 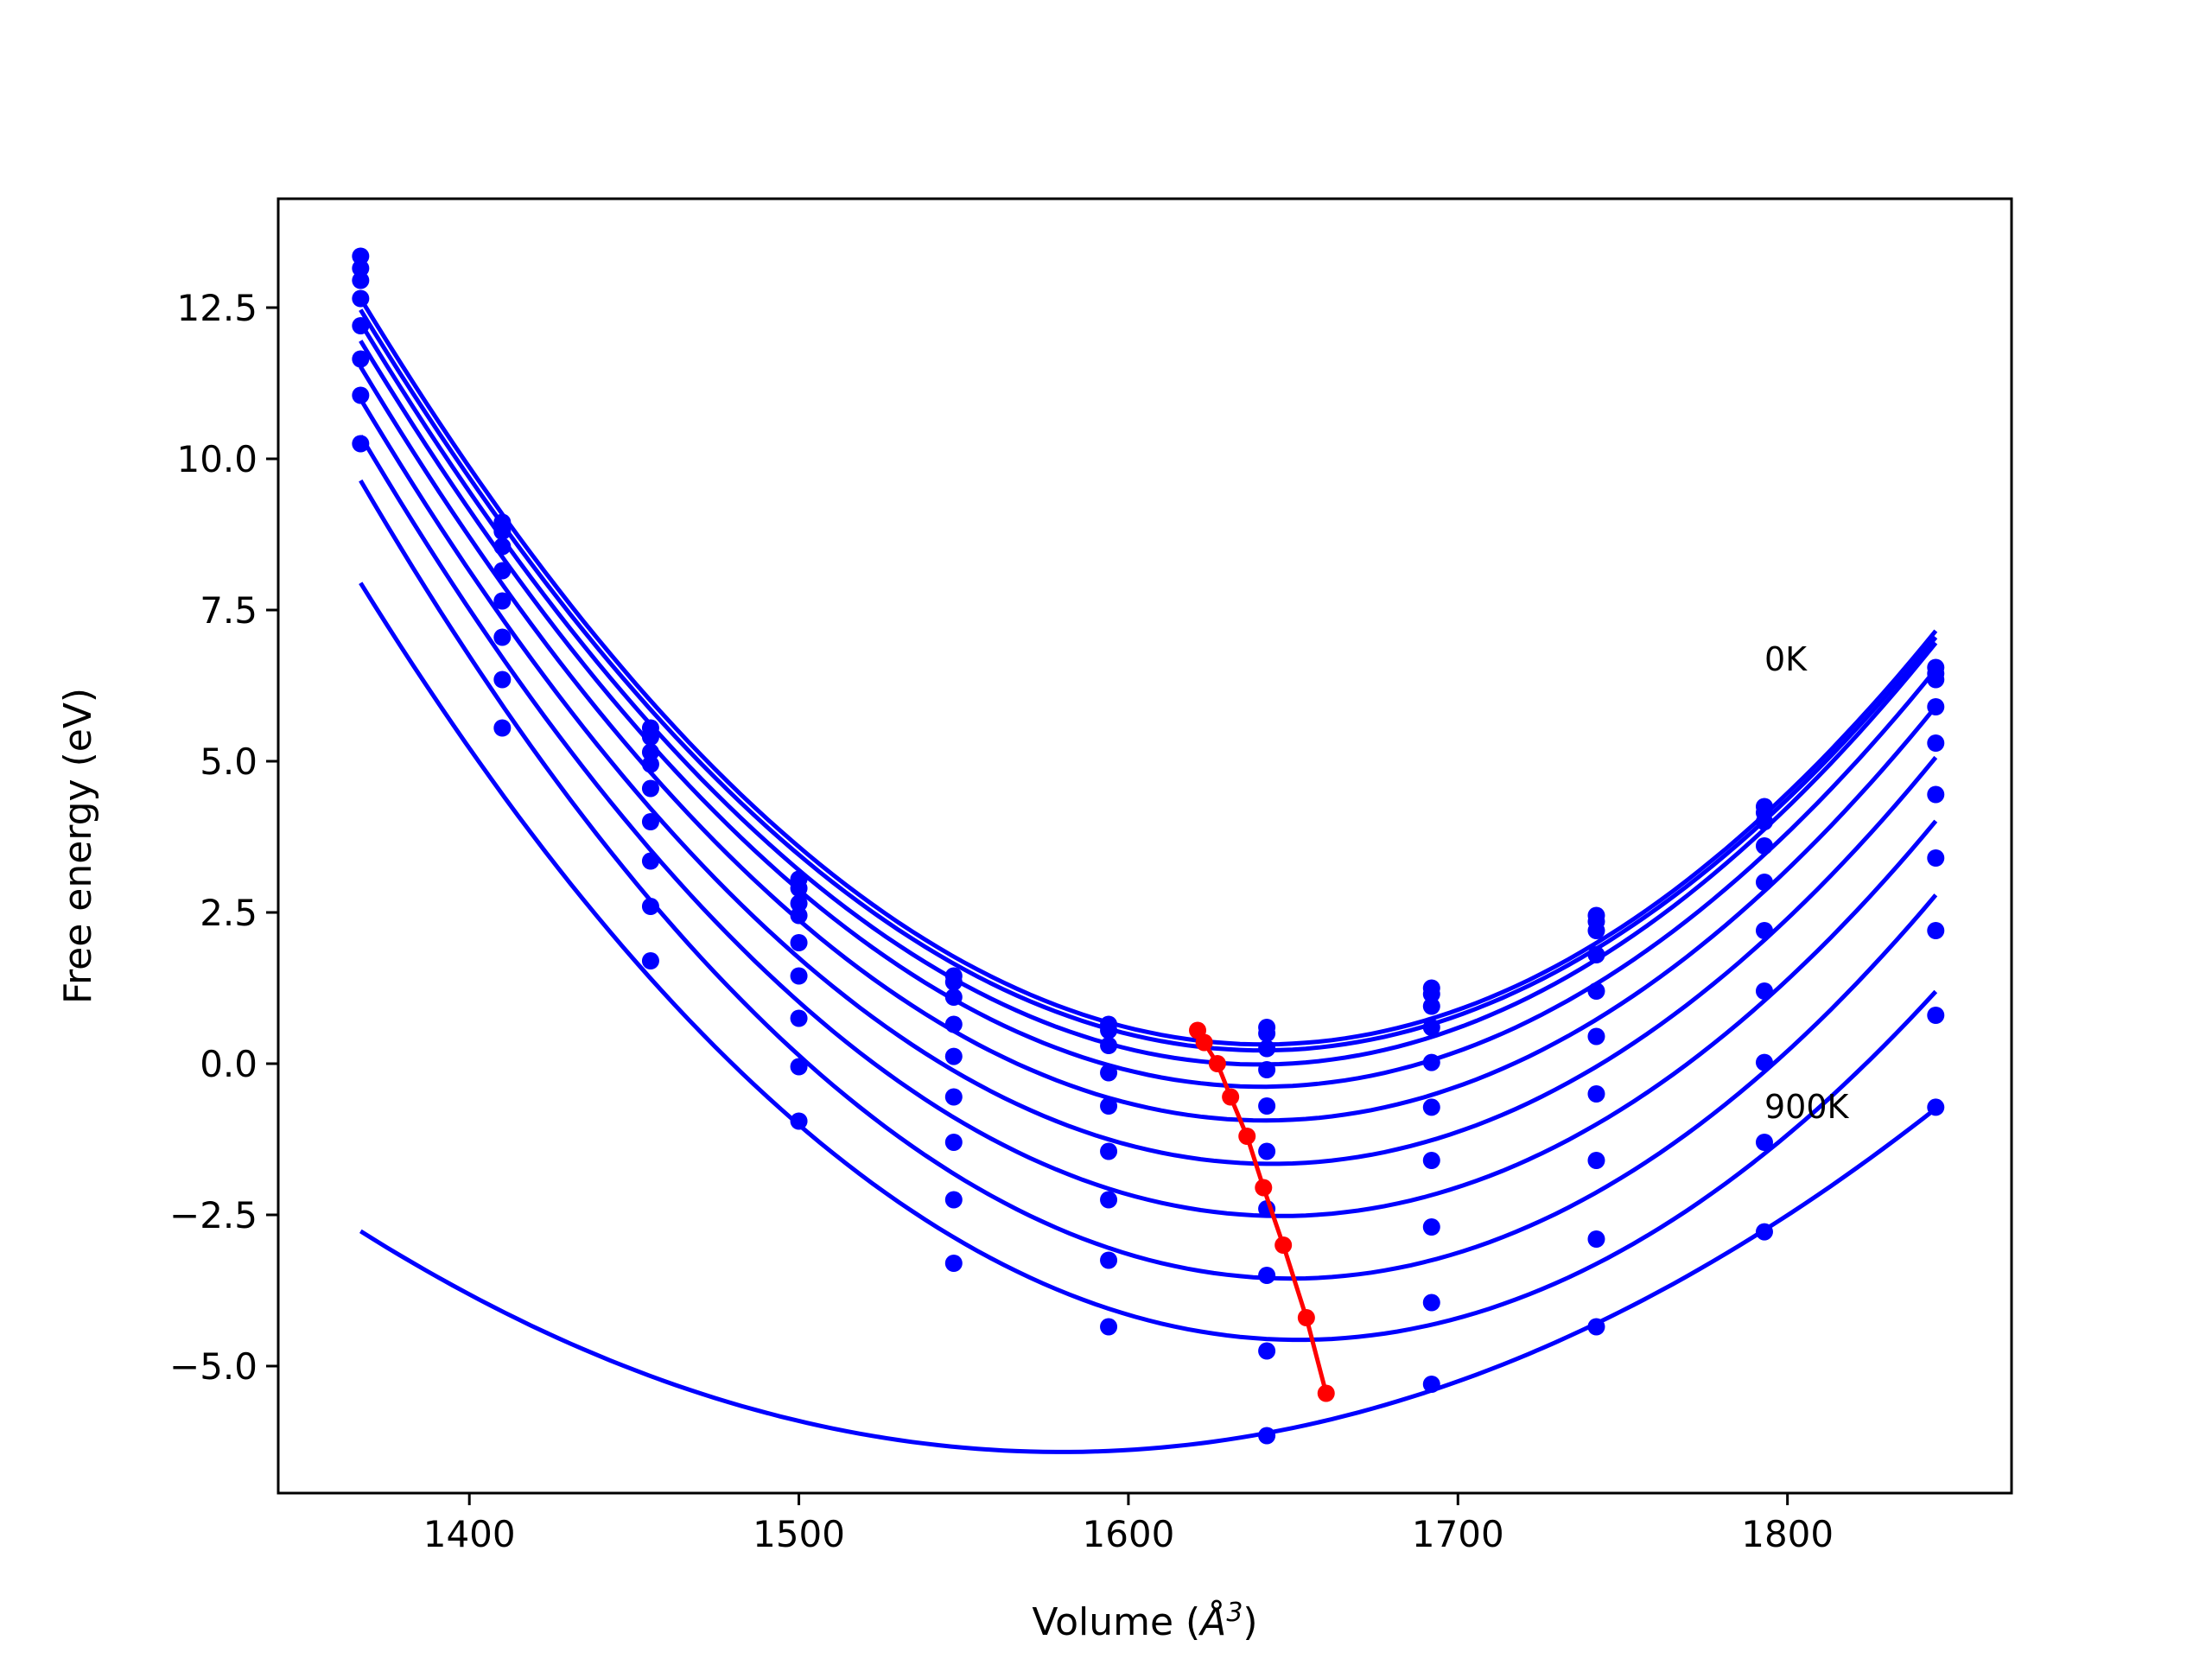 What do you see at coordinates (229, 610) in the screenshot?
I see `y-tick-label: 7.5` at bounding box center [229, 610].